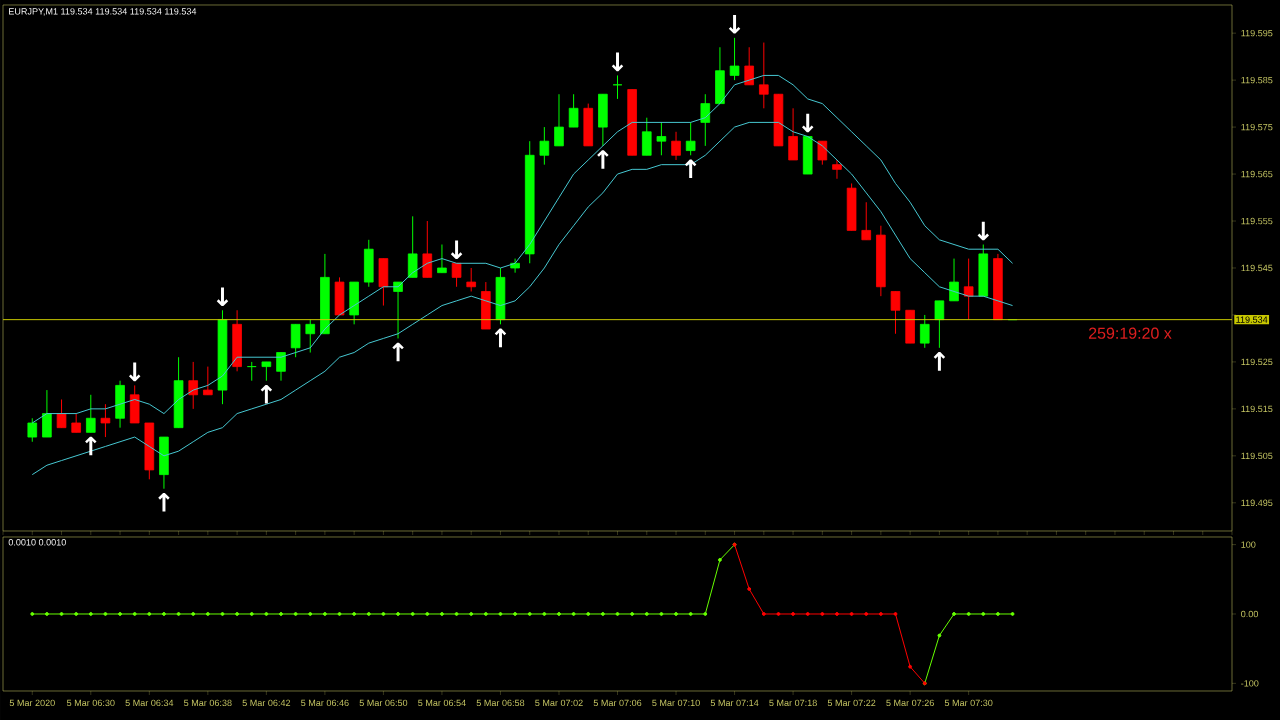 The image size is (1280, 720). What do you see at coordinates (910, 703) in the screenshot?
I see `x-tick-label: 5 Mar 07:26` at bounding box center [910, 703].